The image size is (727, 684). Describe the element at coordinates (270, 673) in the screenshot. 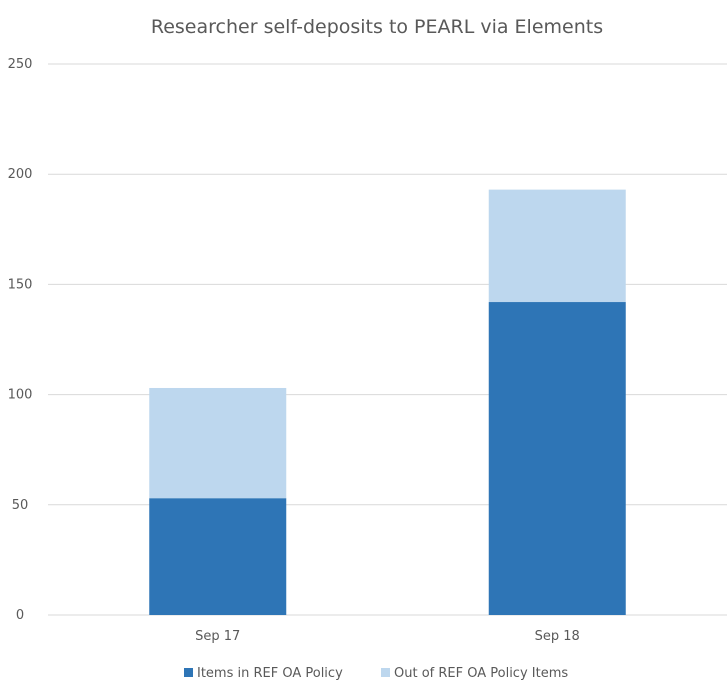

I see `legend-label: Items in REF OA Policy` at that location.